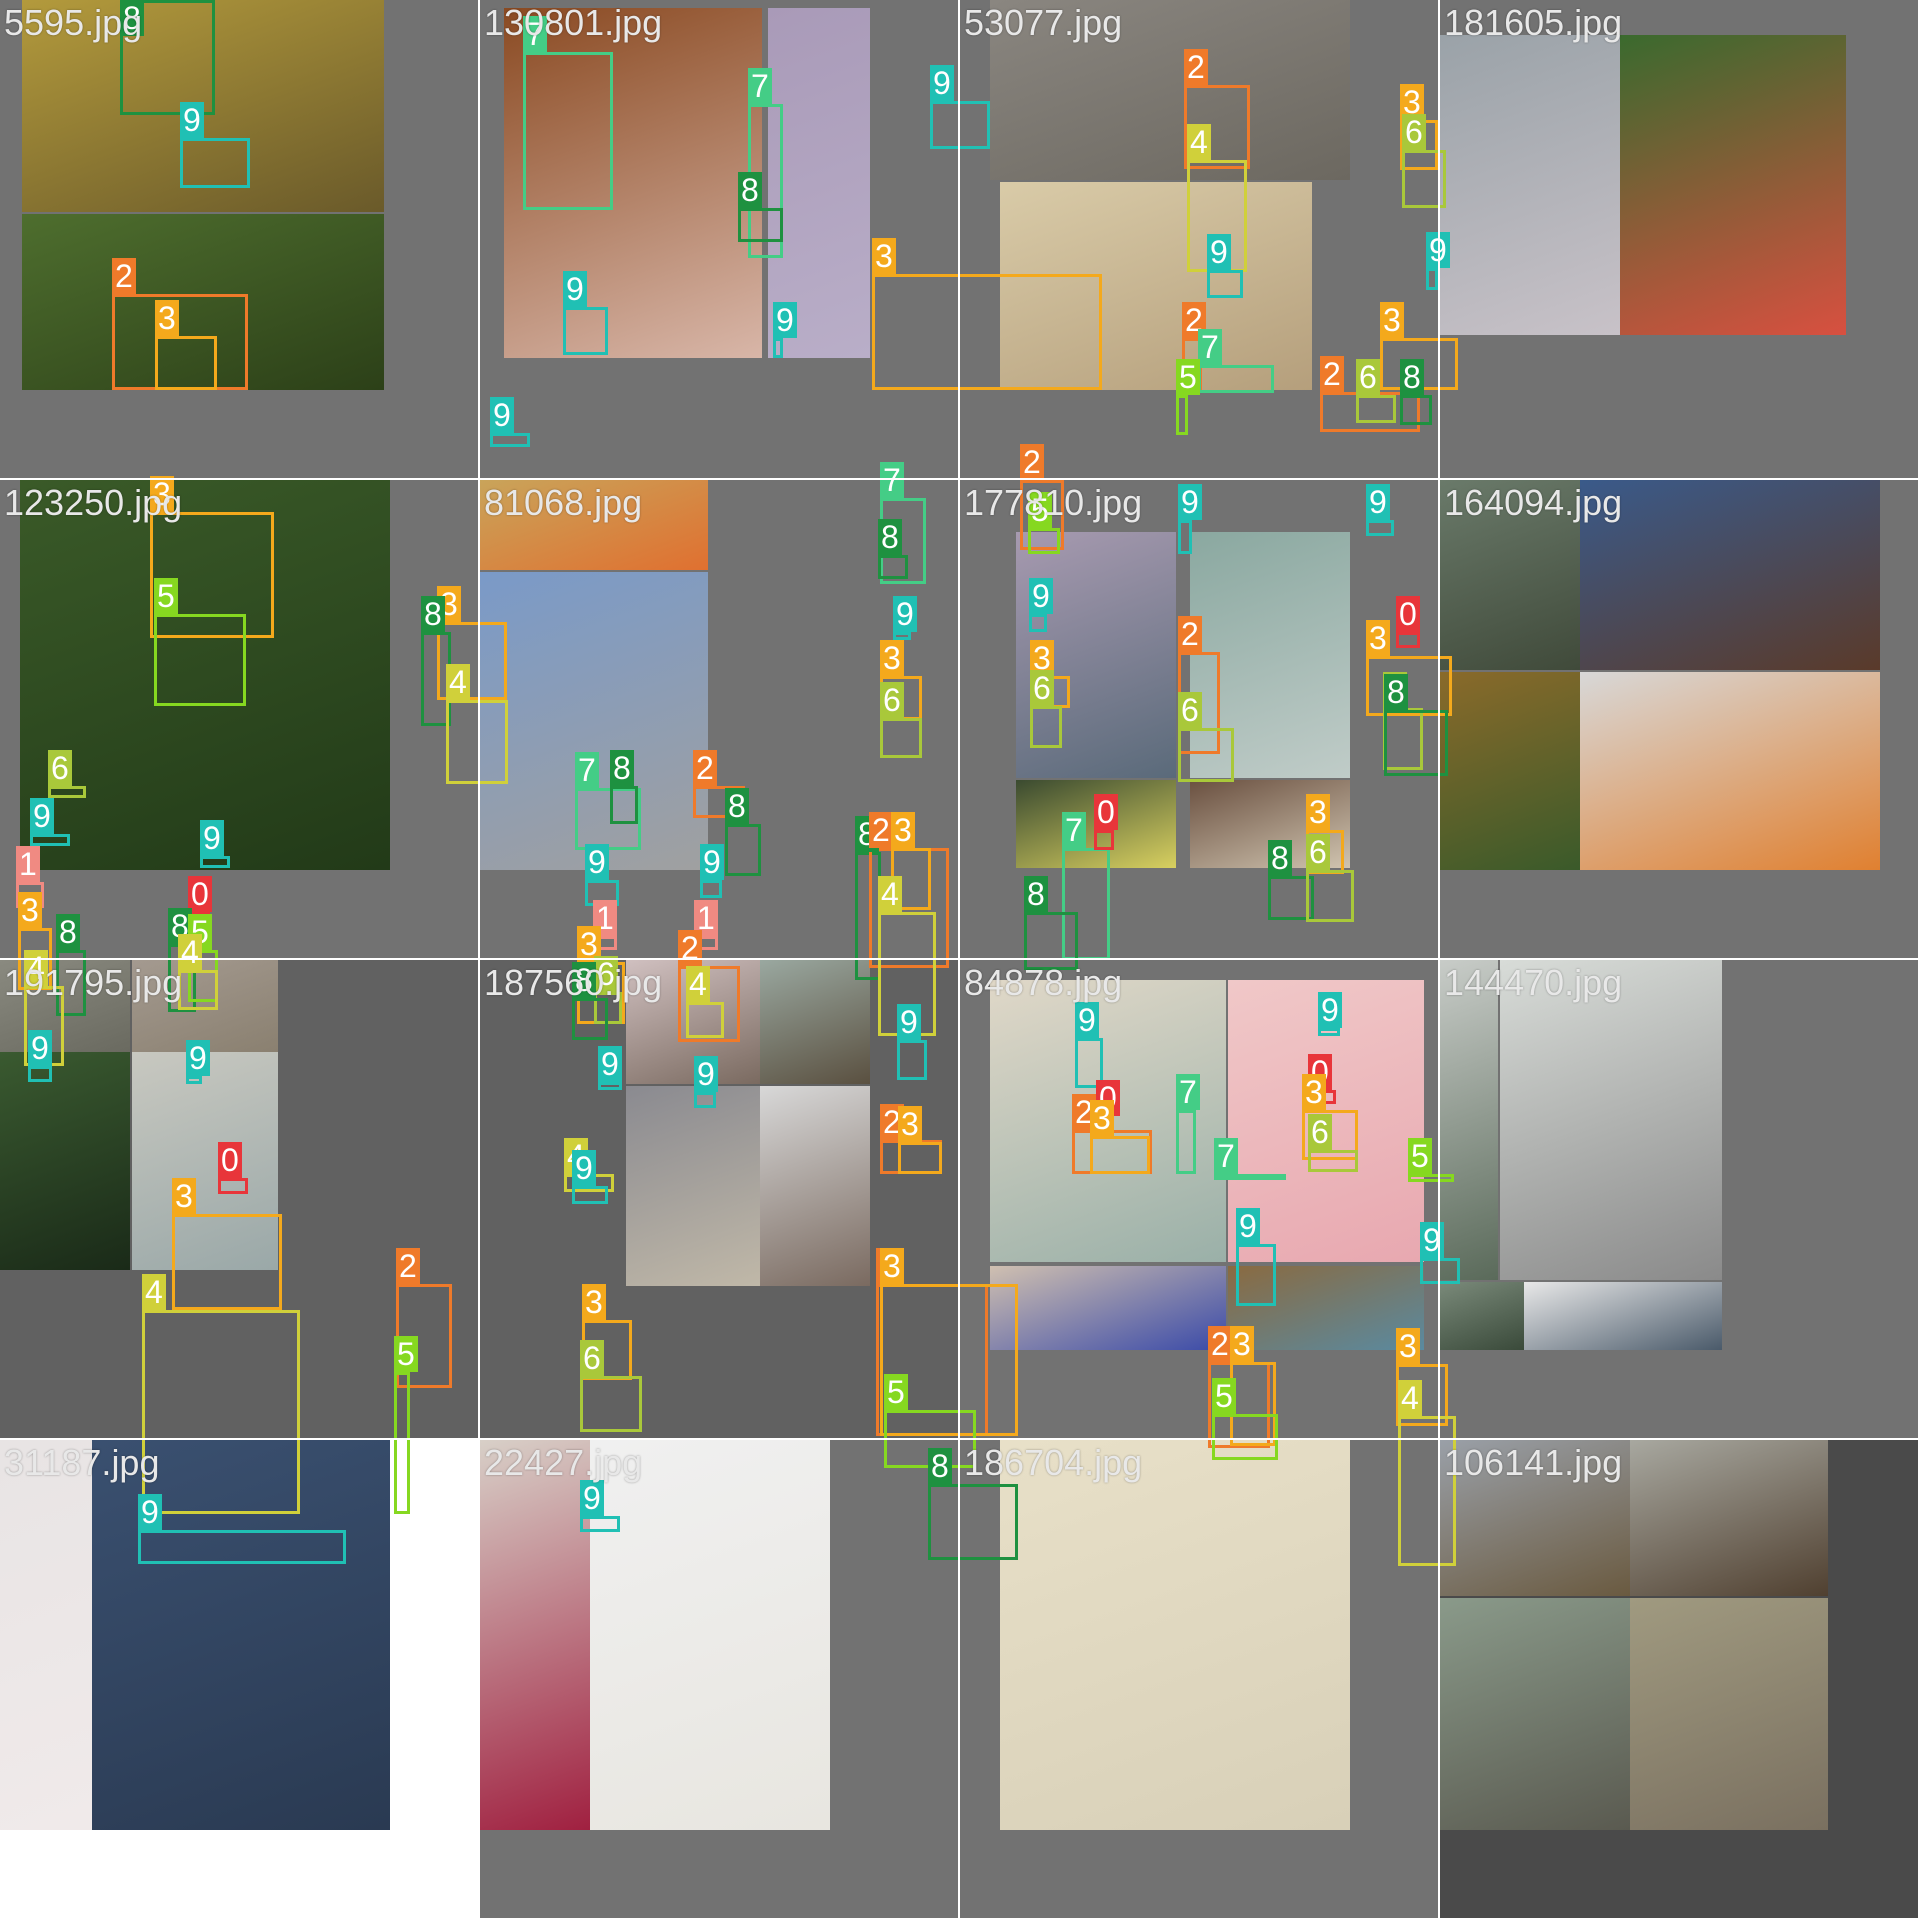 The width and height of the screenshot is (1920, 1920). What do you see at coordinates (1043, 982) in the screenshot?
I see `image-filename: 84878.jpg` at bounding box center [1043, 982].